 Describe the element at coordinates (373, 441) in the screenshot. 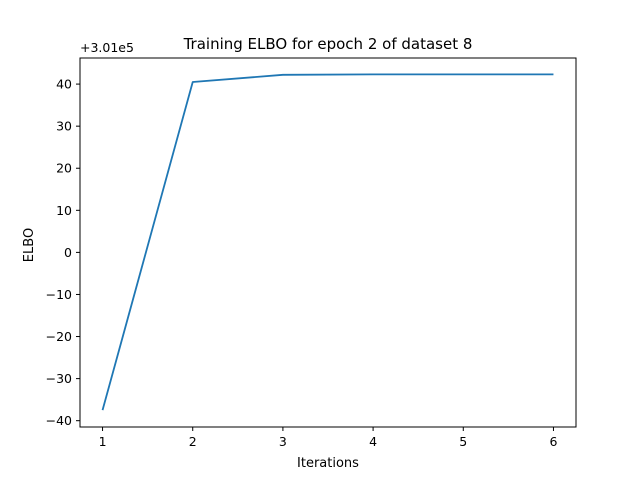

I see `x-tick-label: 4` at that location.